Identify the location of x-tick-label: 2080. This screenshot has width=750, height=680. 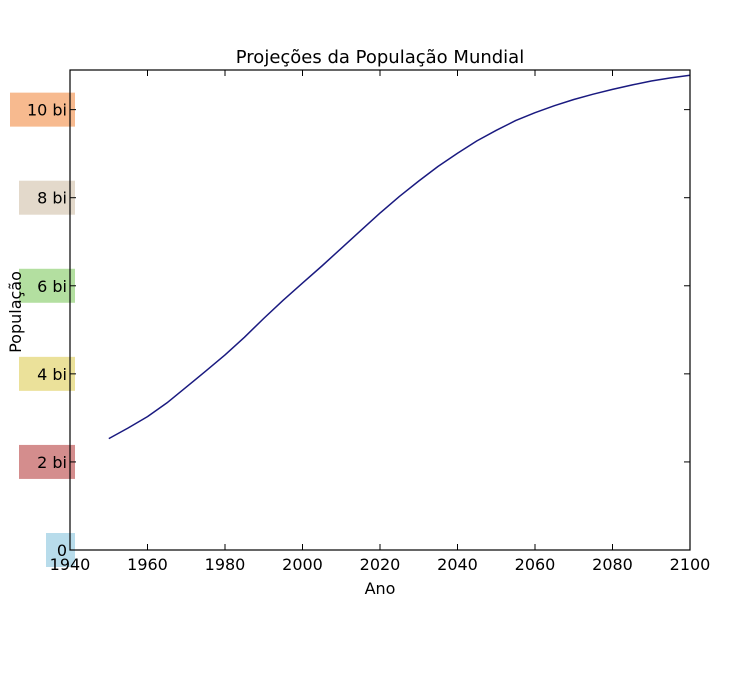
(612, 564).